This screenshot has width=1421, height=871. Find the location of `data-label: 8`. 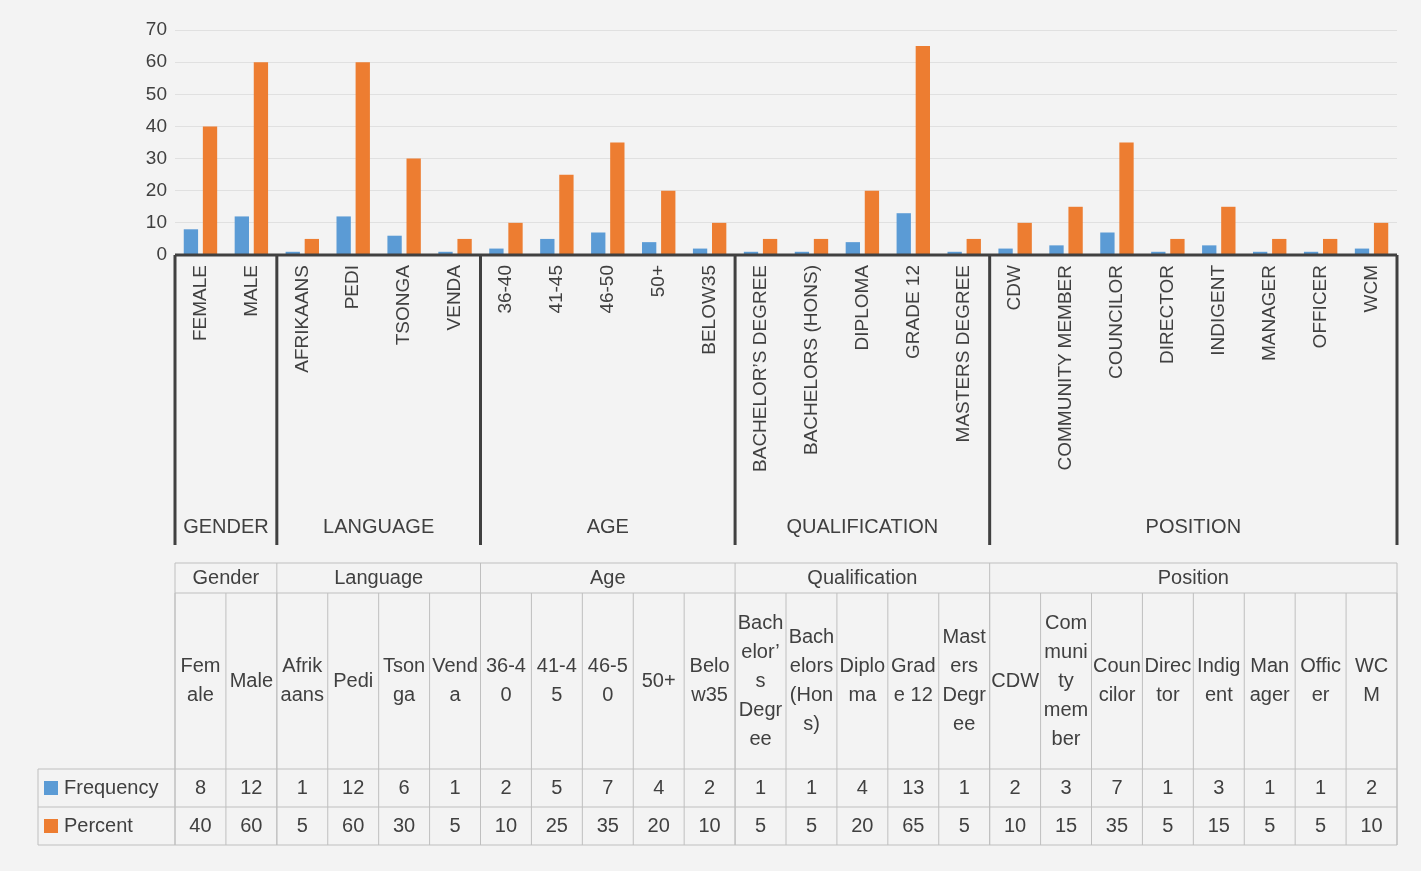

data-label: 8 is located at coordinates (200, 786).